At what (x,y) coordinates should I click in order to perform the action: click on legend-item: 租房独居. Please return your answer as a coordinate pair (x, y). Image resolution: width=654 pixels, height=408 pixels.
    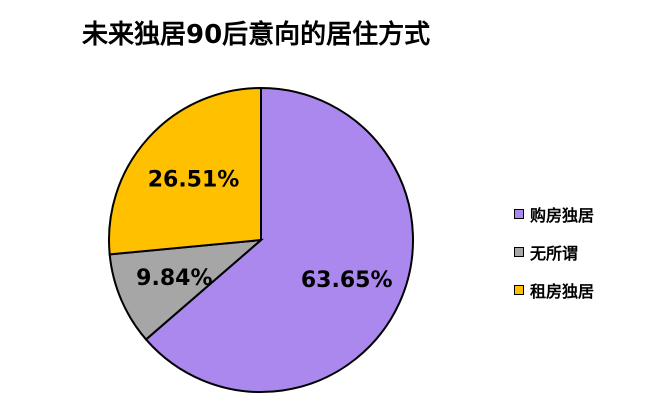
    Looking at the image, I should click on (554, 290).